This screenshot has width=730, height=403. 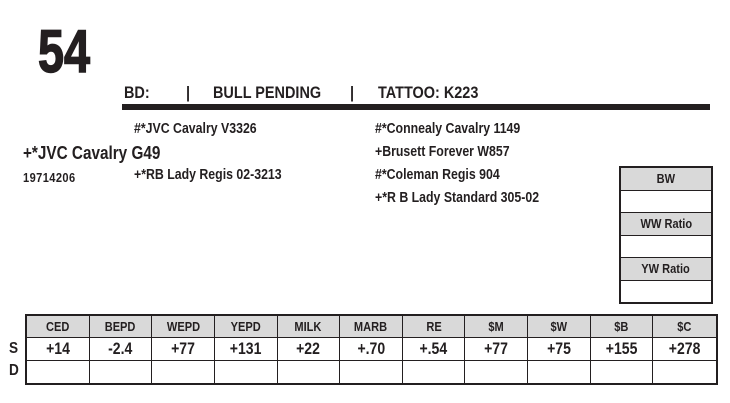 What do you see at coordinates (684, 348) in the screenshot?
I see `epd-value: +278` at bounding box center [684, 348].